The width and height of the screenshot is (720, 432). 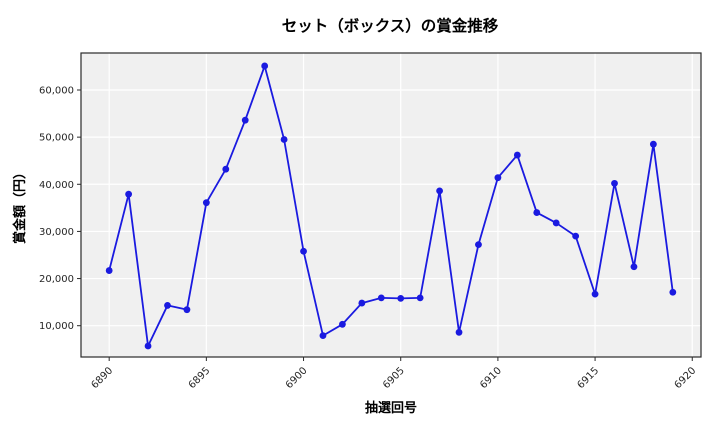 I want to click on y-tick-label: 10,000, so click(x=56, y=326).